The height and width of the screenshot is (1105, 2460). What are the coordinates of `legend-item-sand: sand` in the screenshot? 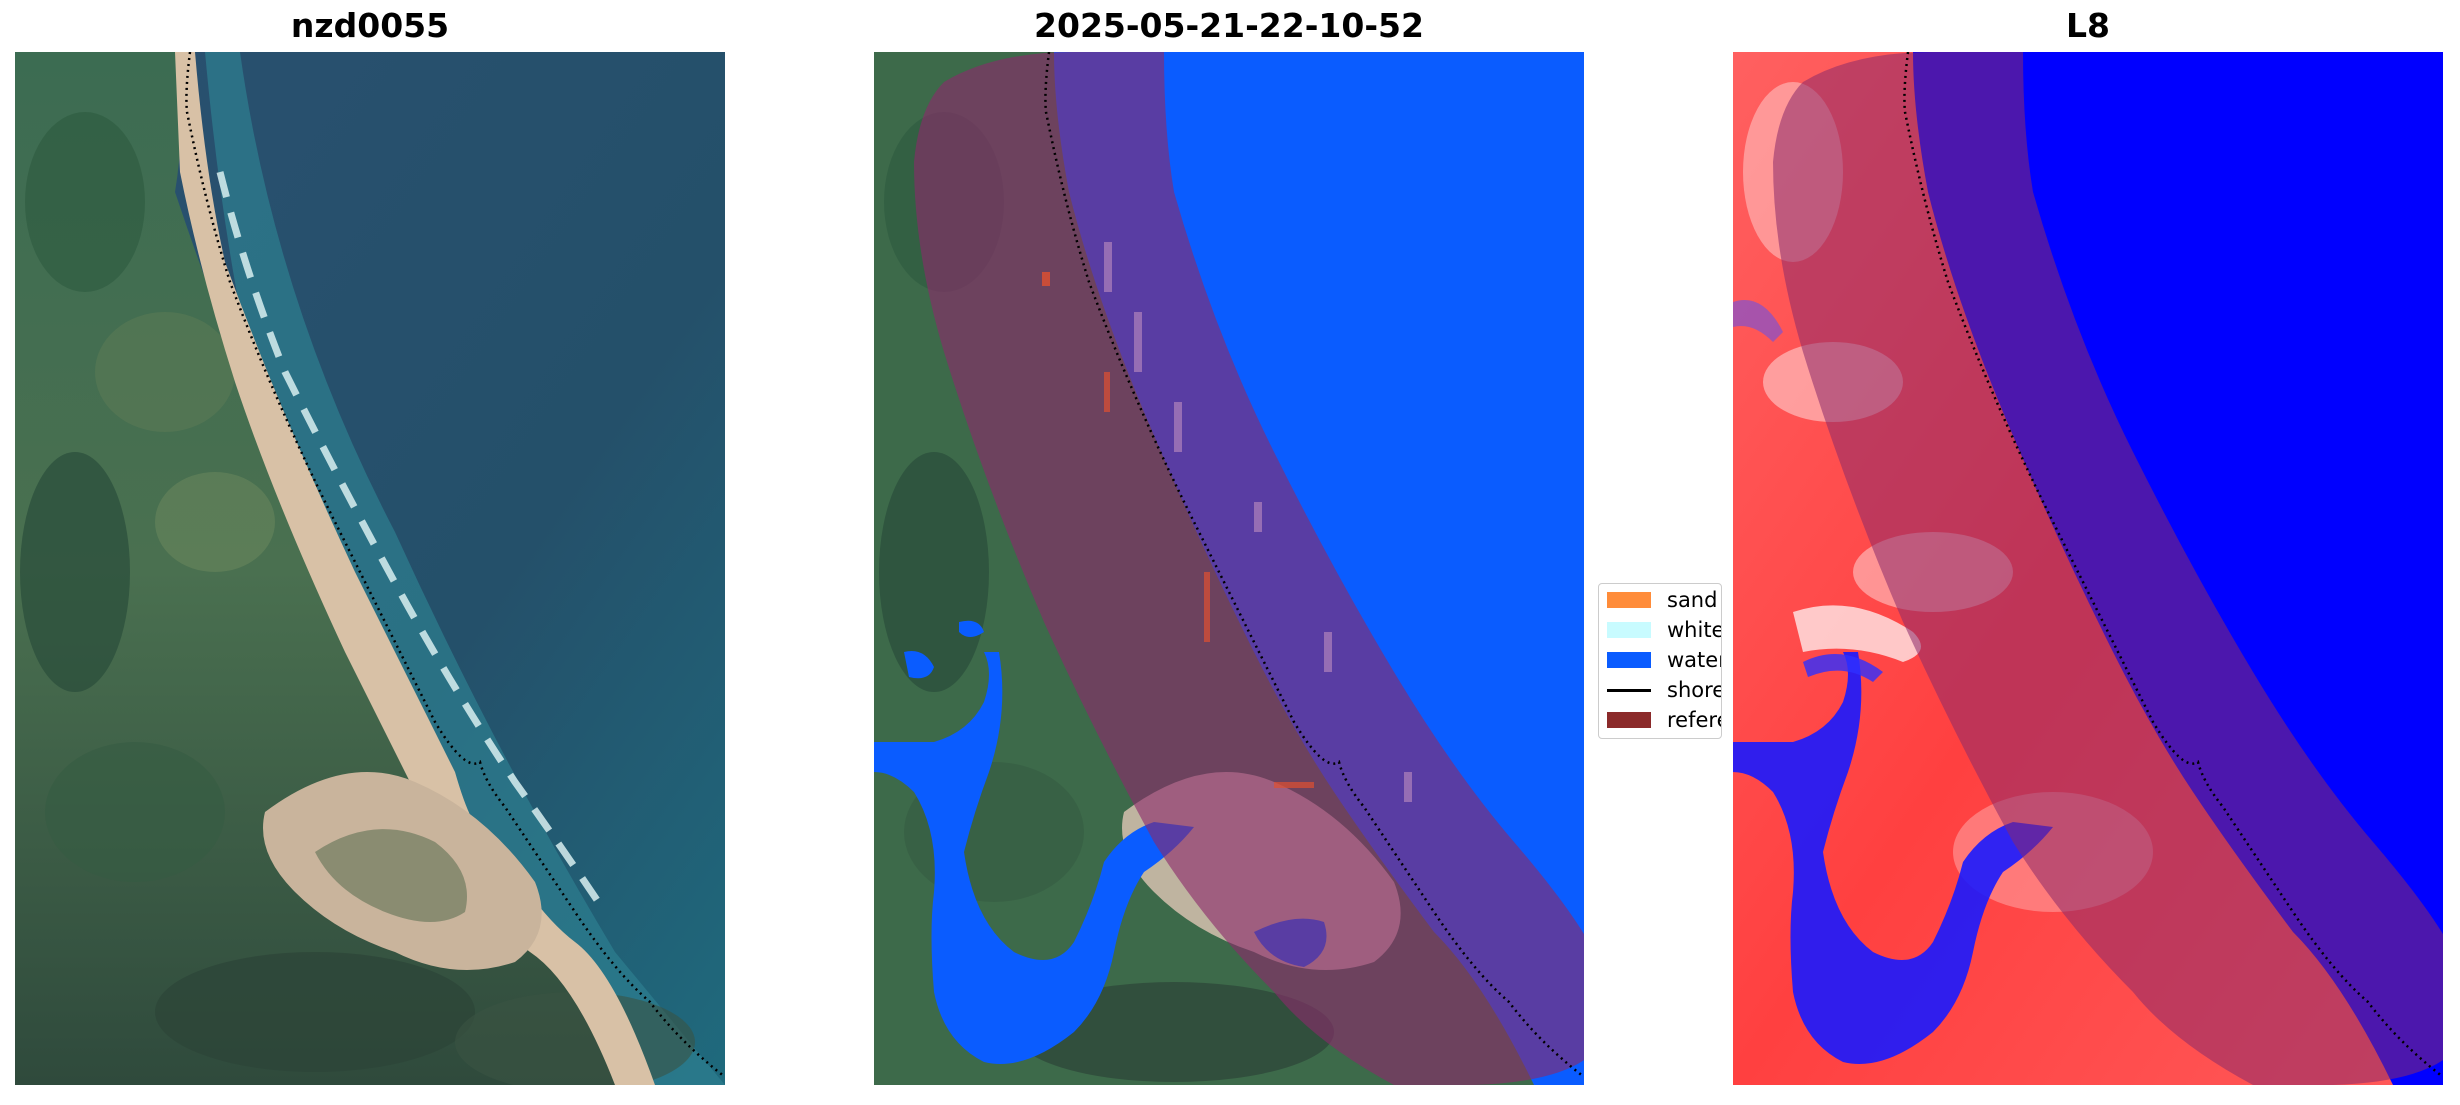 It's located at (1662, 600).